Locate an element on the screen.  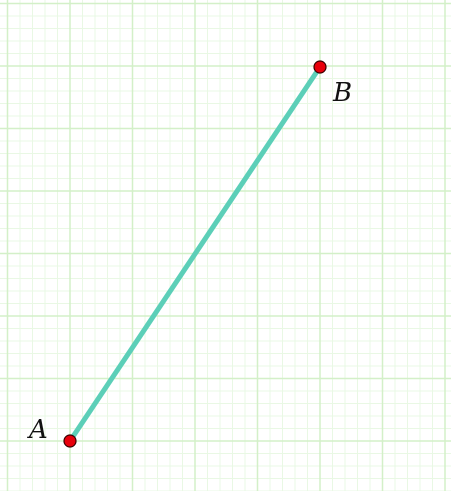
point-b-label: B is located at coordinates (342, 93).